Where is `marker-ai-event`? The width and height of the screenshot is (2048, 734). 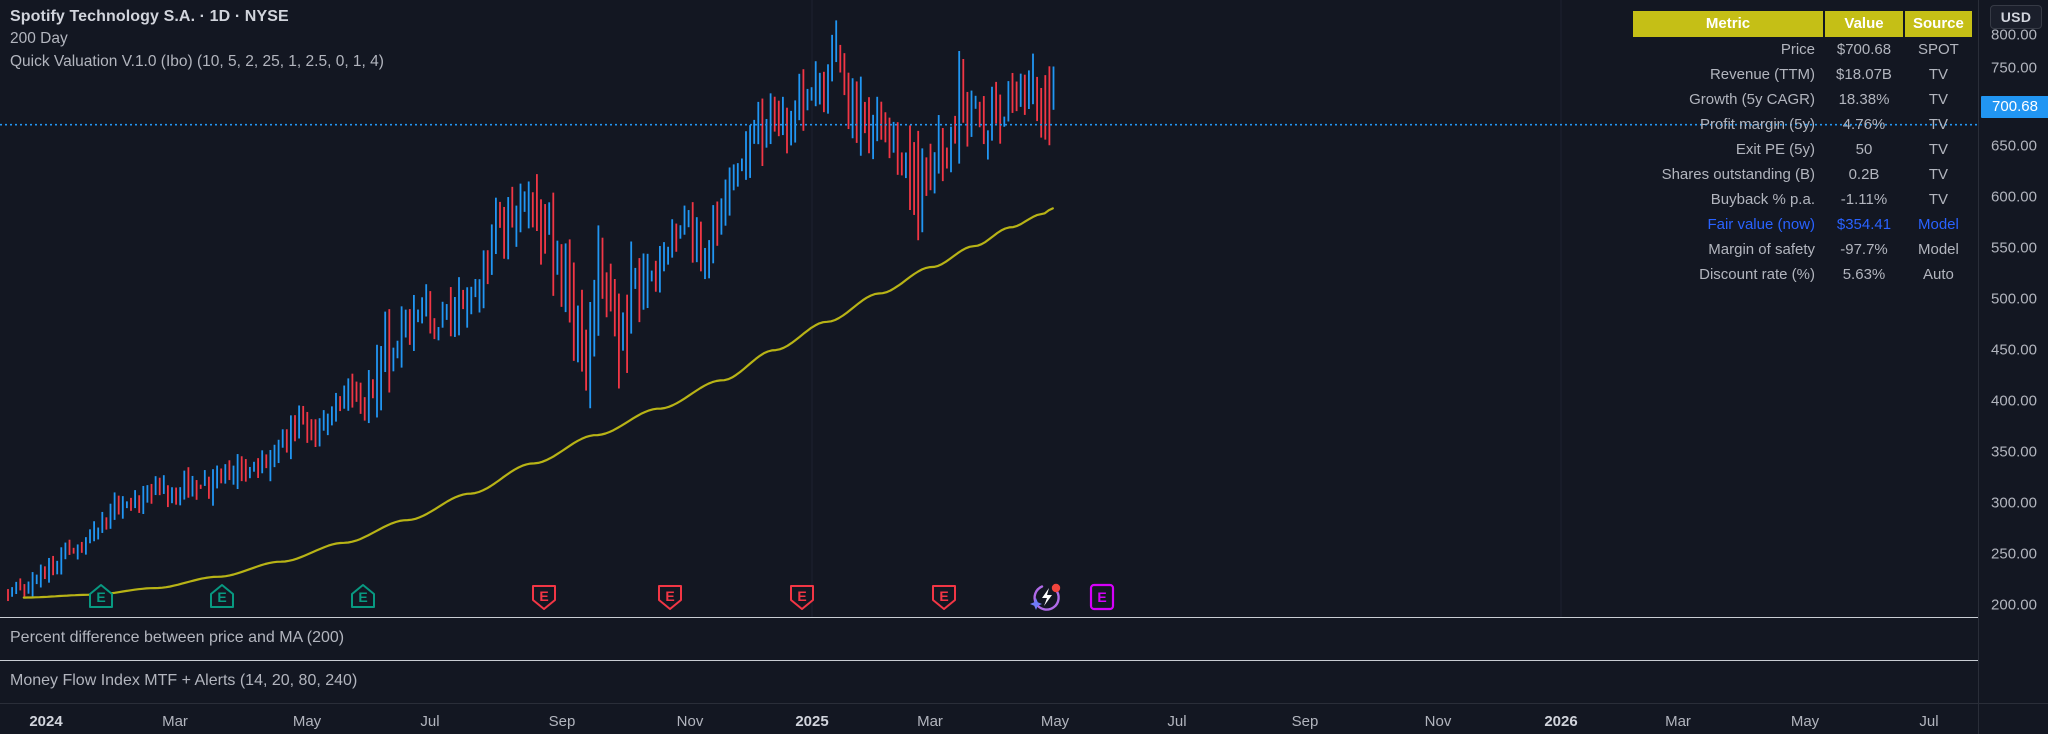
marker-ai-event is located at coordinates (1045, 597).